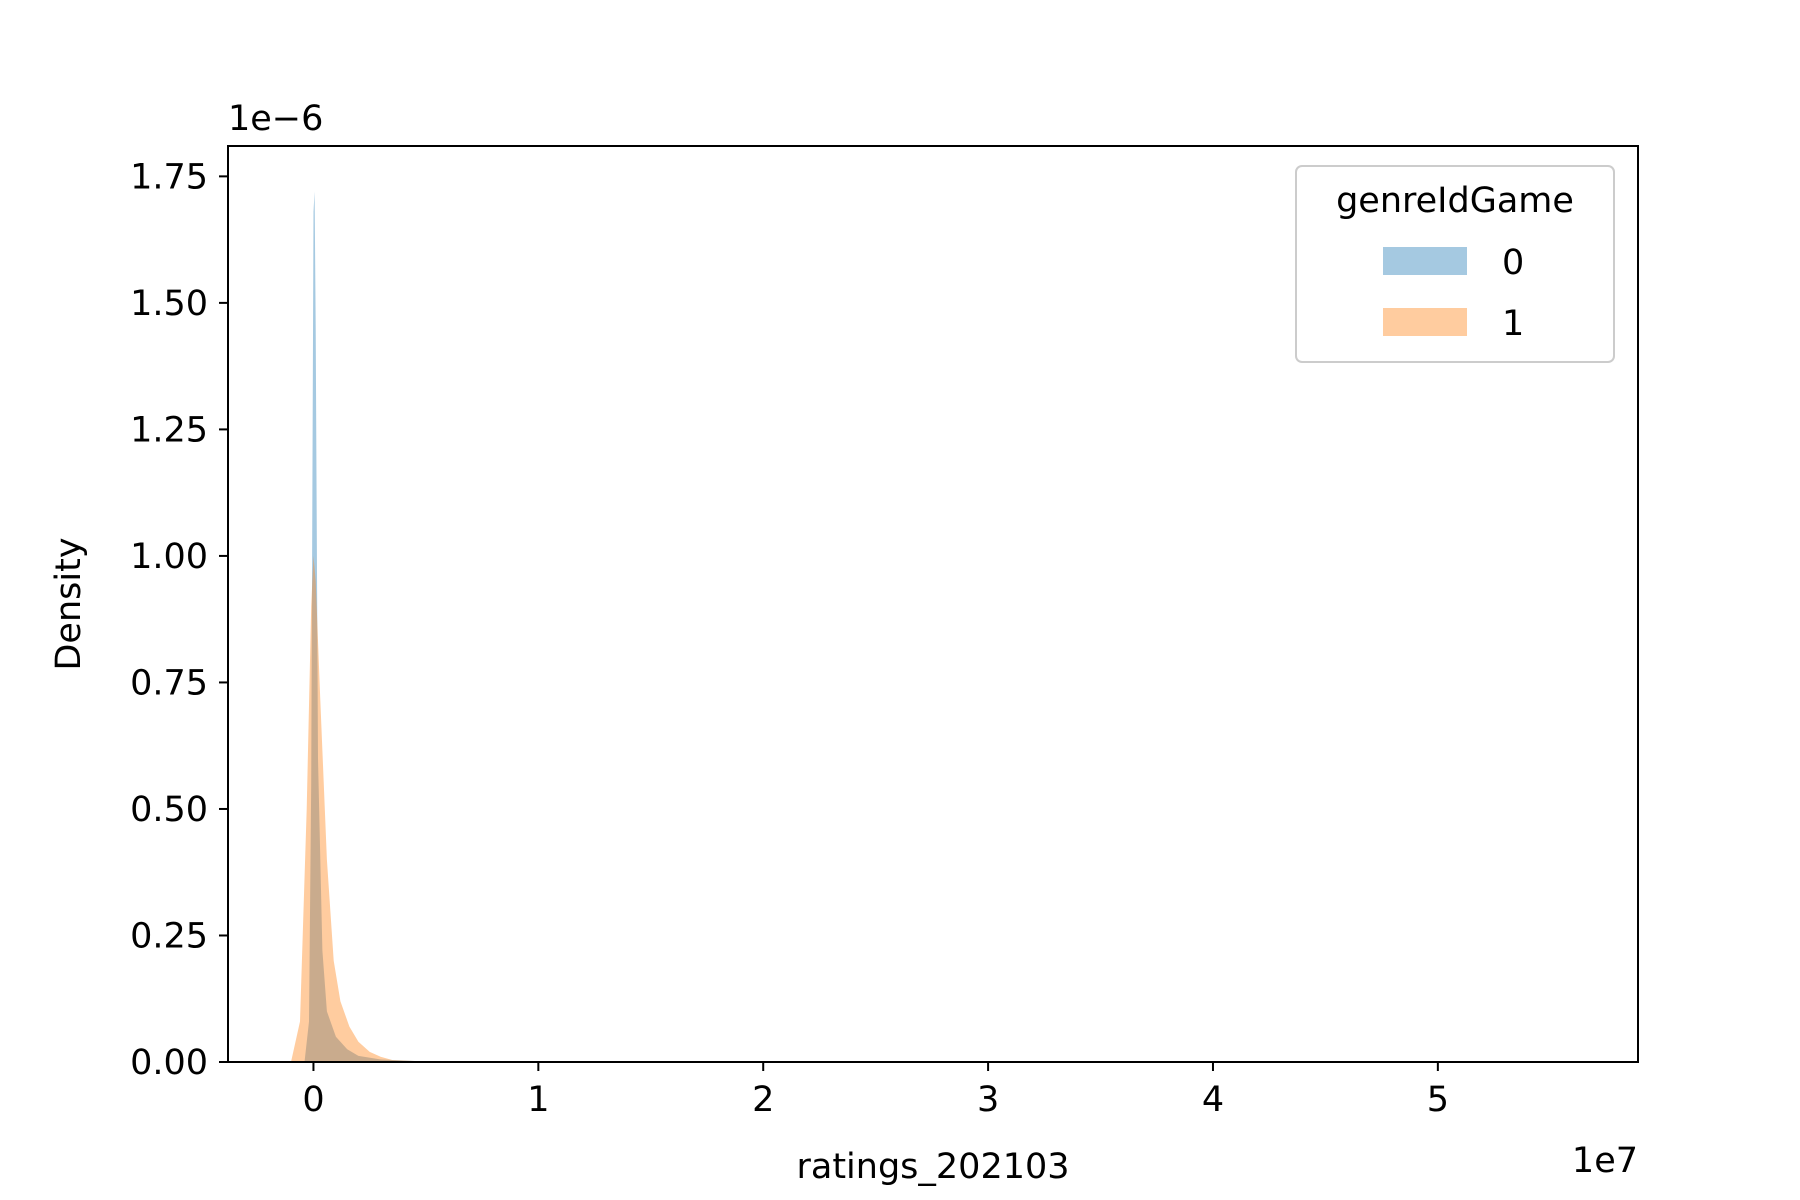  What do you see at coordinates (169, 177) in the screenshot?
I see `y-tick-label: 1.75` at bounding box center [169, 177].